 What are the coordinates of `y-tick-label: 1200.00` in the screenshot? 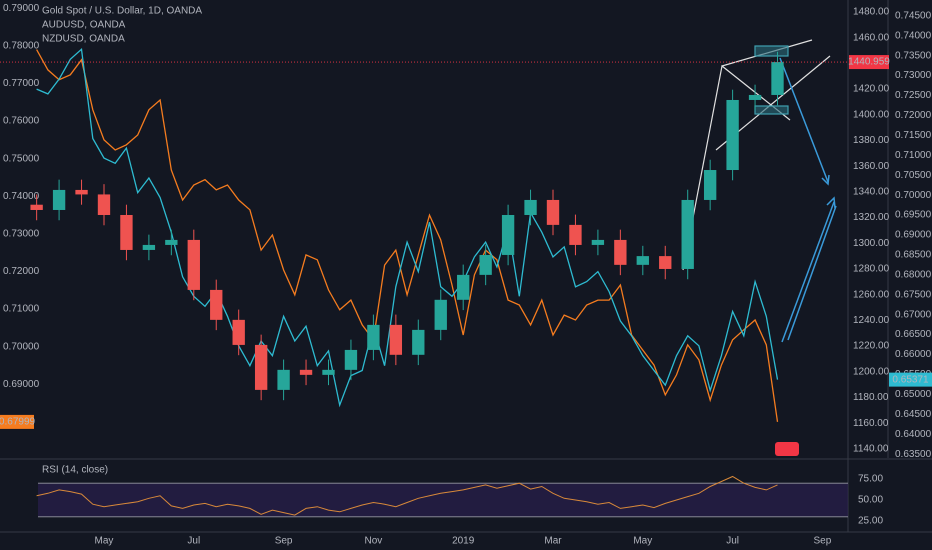 It's located at (871, 371).